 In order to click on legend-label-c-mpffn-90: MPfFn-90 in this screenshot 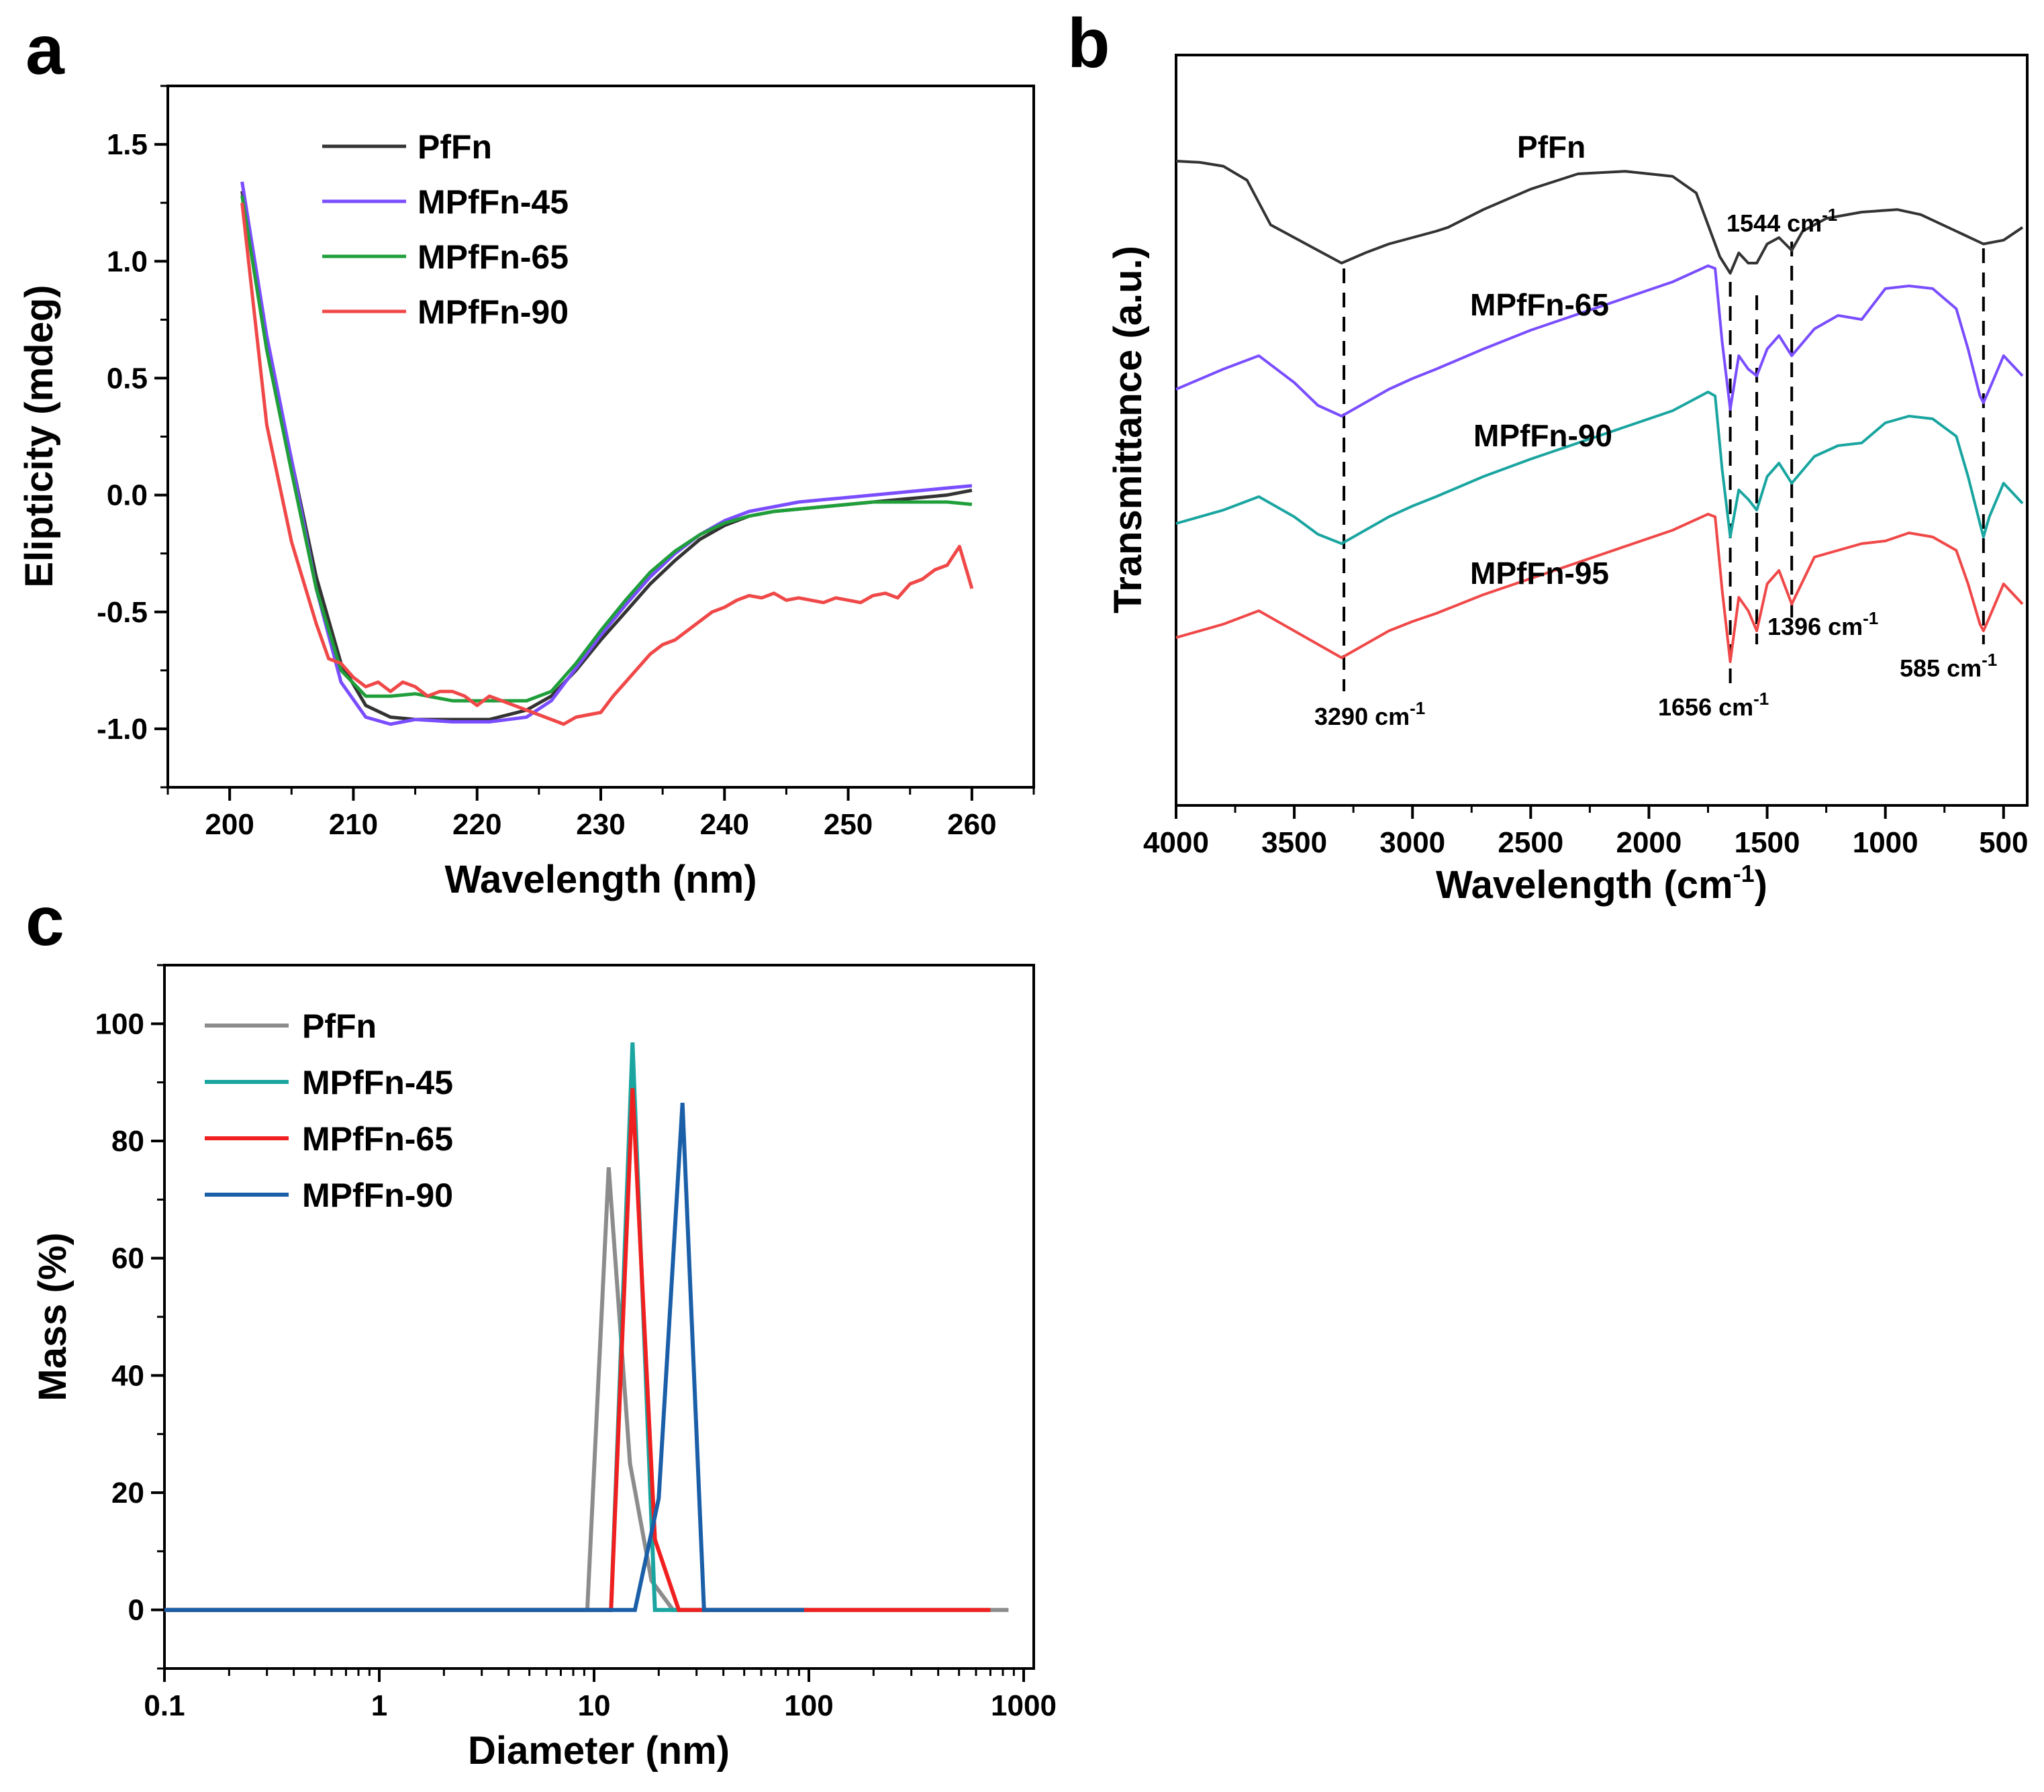, I will do `click(378, 1196)`.